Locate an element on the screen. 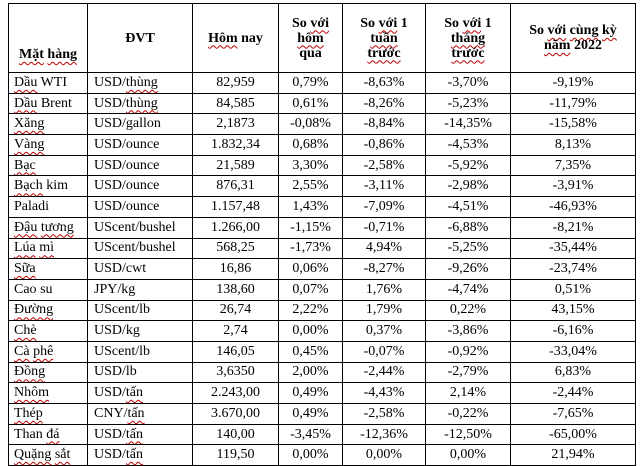  value-cell: 0,51% is located at coordinates (573, 289).